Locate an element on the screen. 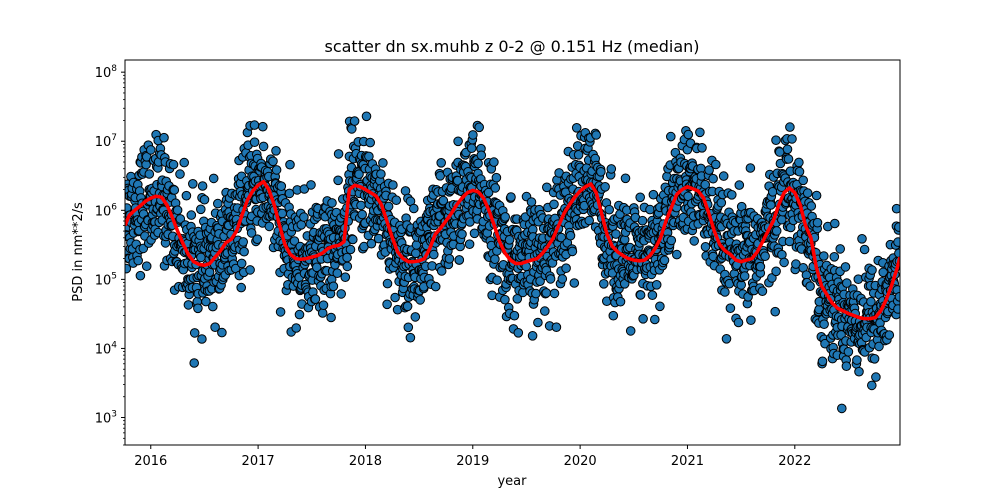 This screenshot has width=1000, height=500. x-axis: 2016 2017 2018 2019 2020 2021 2022 is located at coordinates (472, 457).